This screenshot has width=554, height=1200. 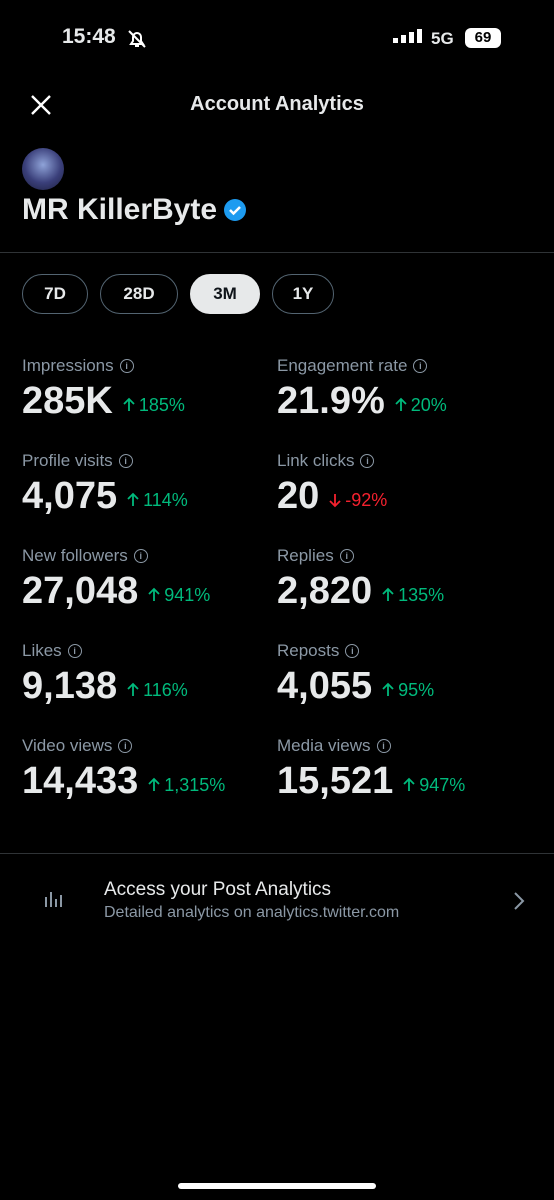 I want to click on metric-value: 9,138, so click(x=70, y=686).